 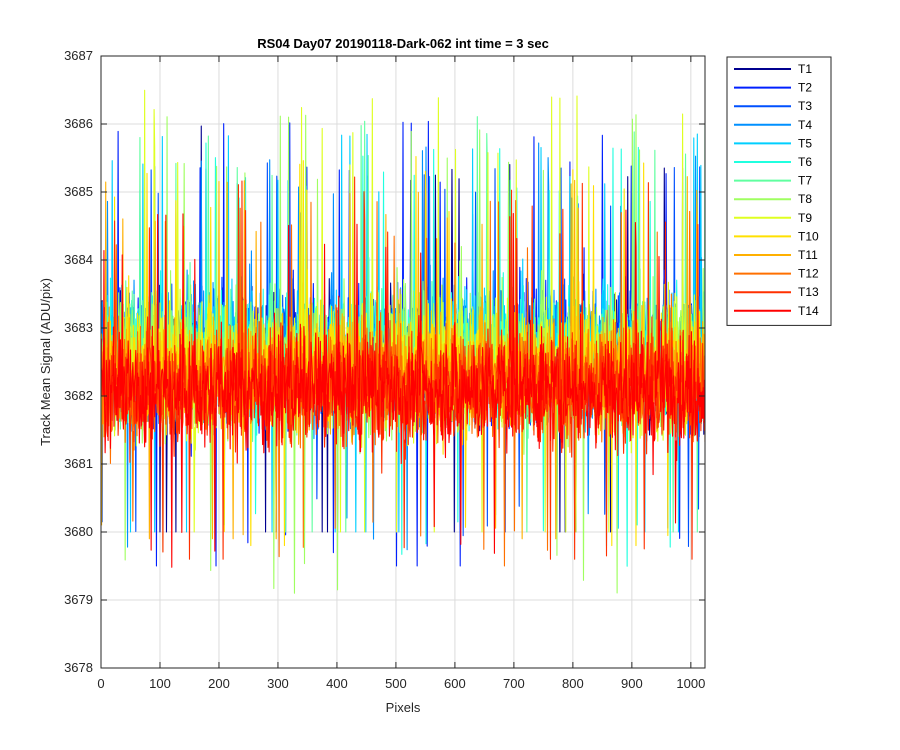 What do you see at coordinates (808, 274) in the screenshot?
I see `legend-label-t12: T12` at bounding box center [808, 274].